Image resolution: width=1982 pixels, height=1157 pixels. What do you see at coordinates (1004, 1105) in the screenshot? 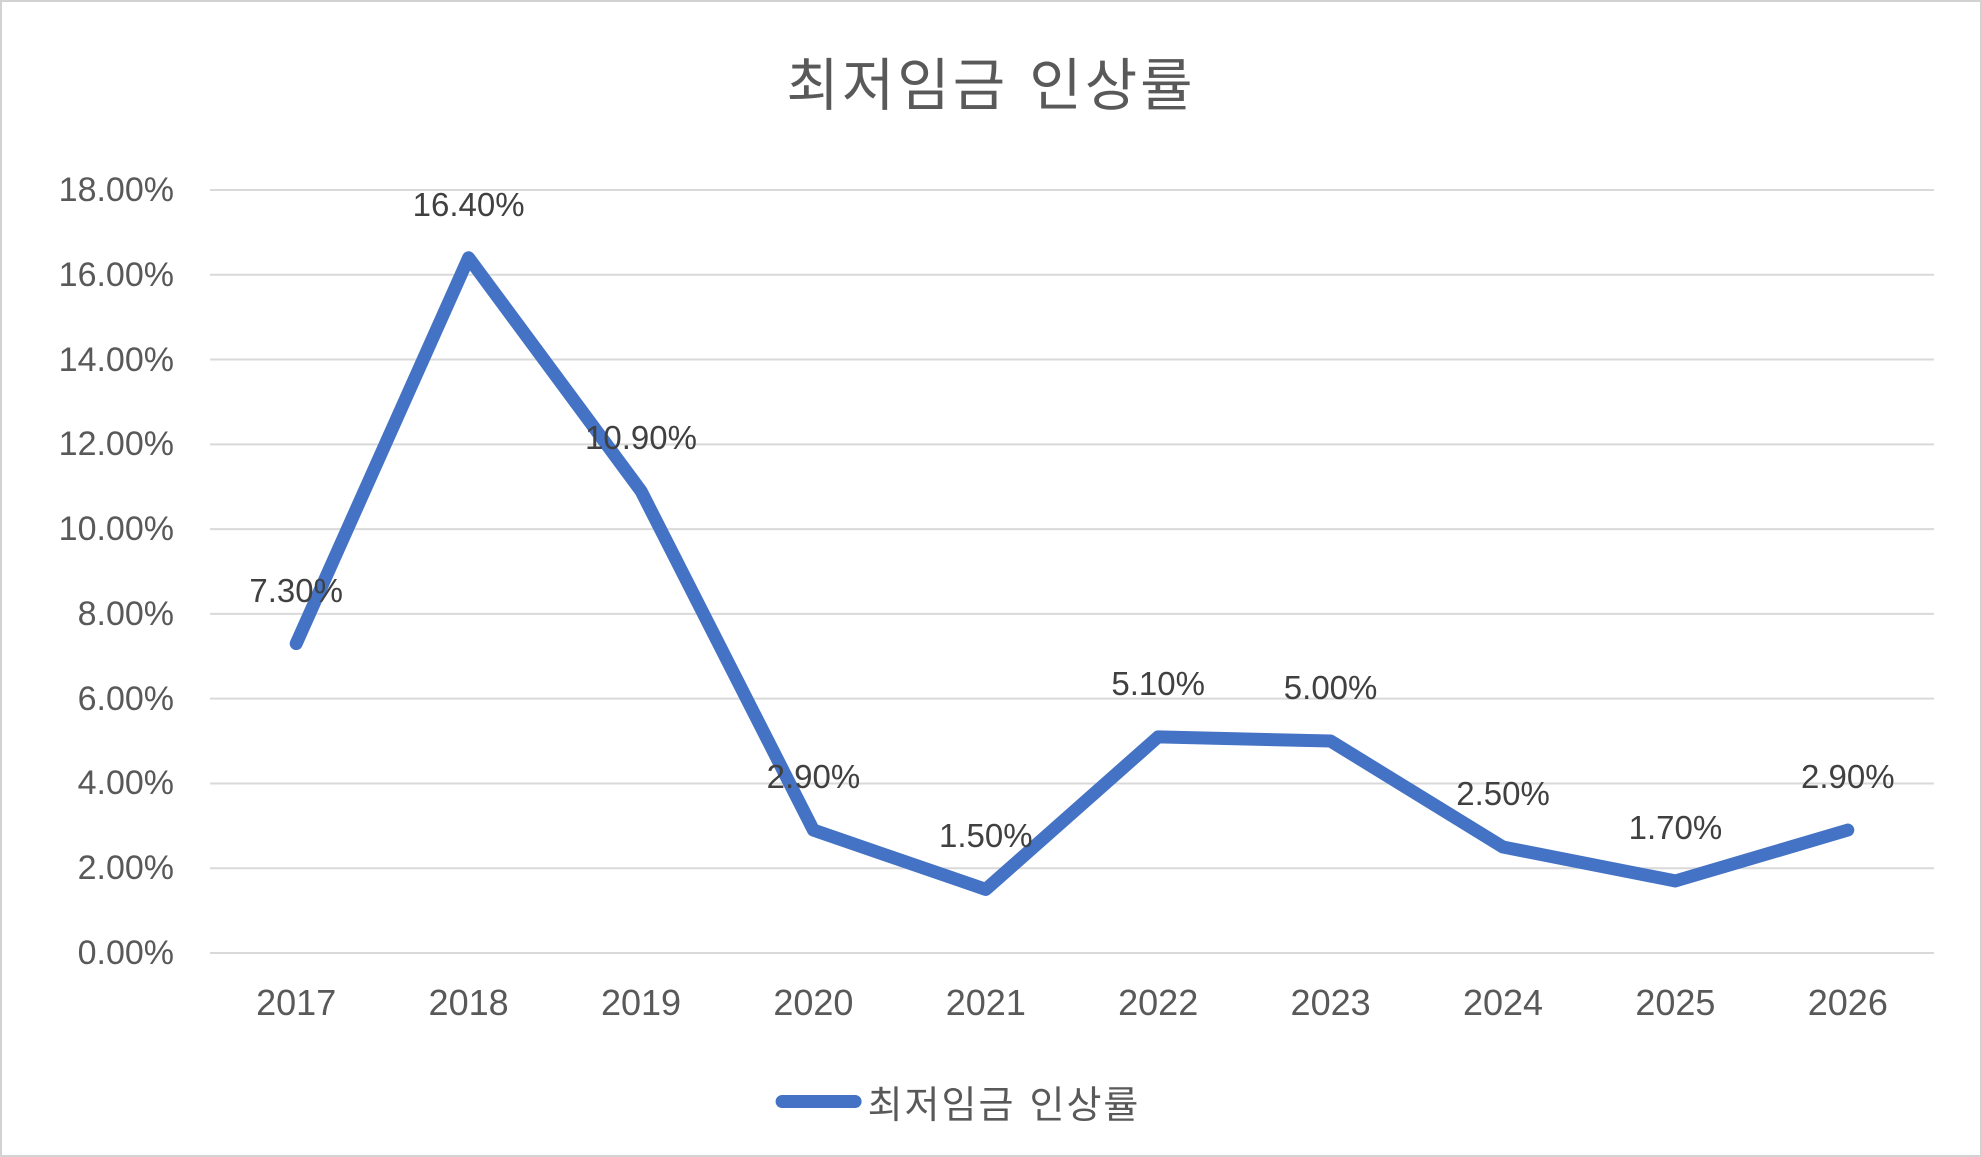
I see `legend-series-label: 최저임금 인상률` at bounding box center [1004, 1105].